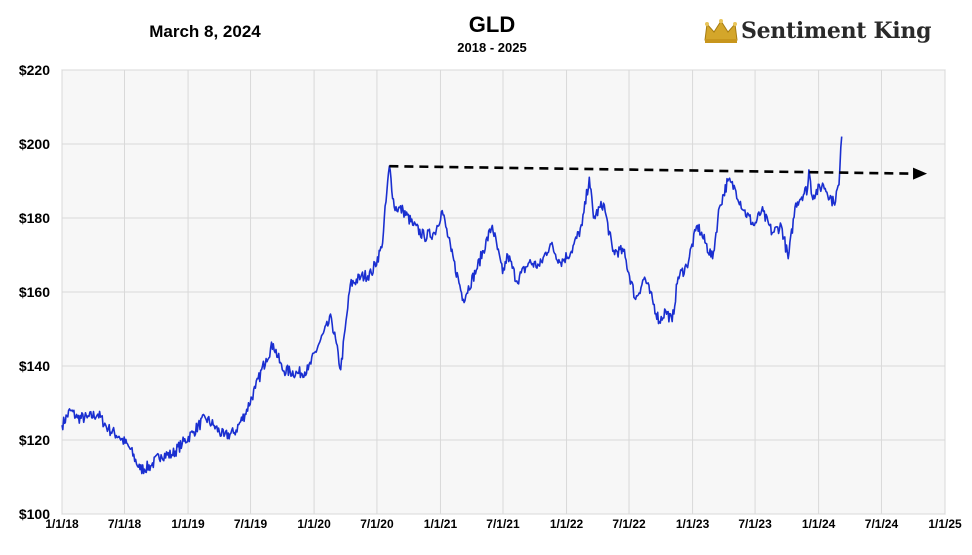 This screenshot has height=555, width=972. I want to click on y-tick-label: $140, so click(34, 366).